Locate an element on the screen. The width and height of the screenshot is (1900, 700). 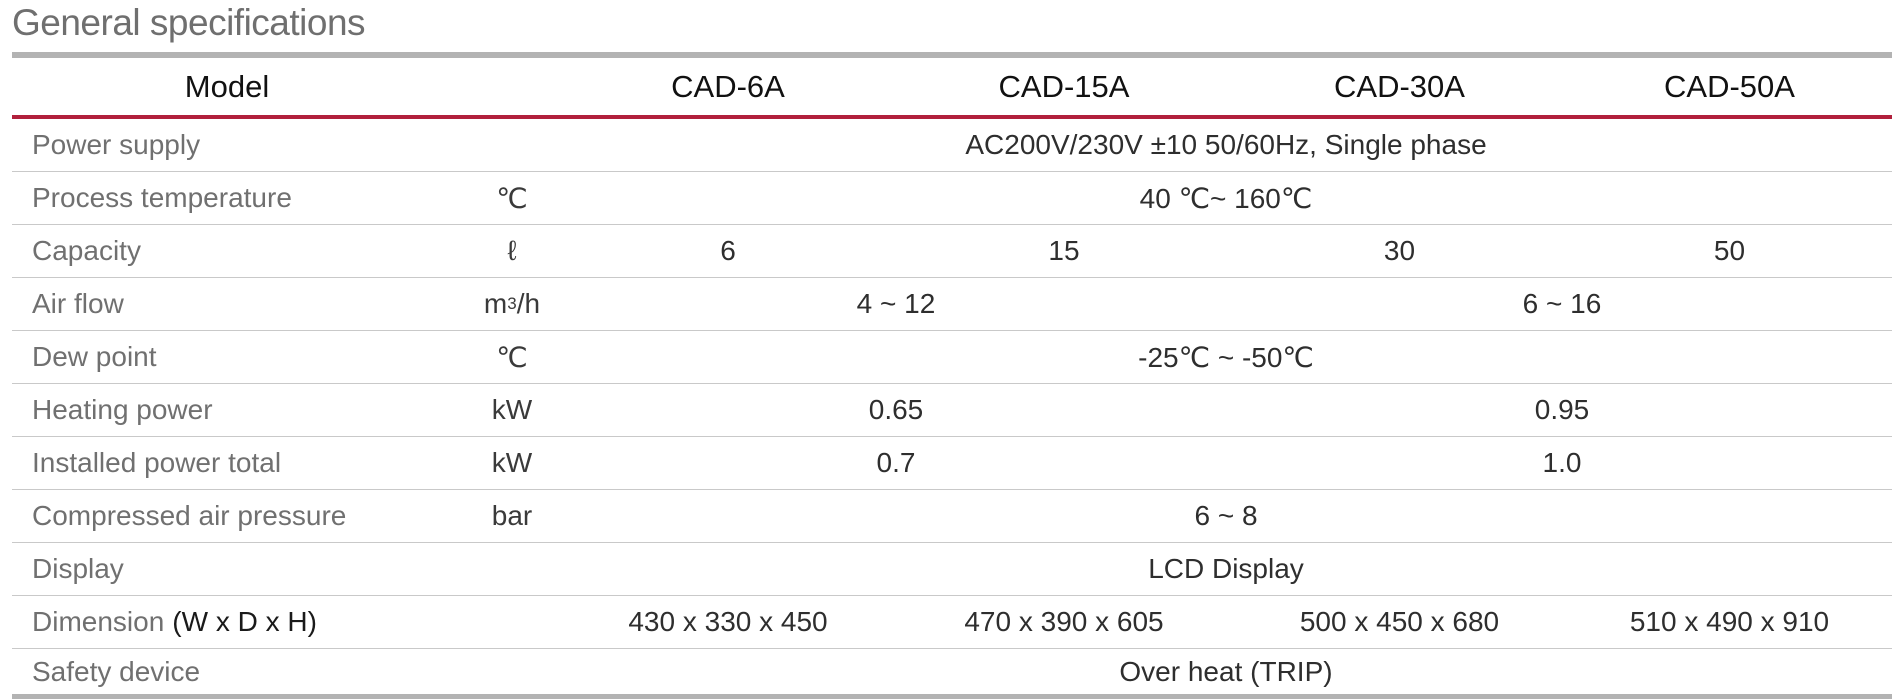
value-cad-6a: 430 x 330 x 450 is located at coordinates (728, 621).